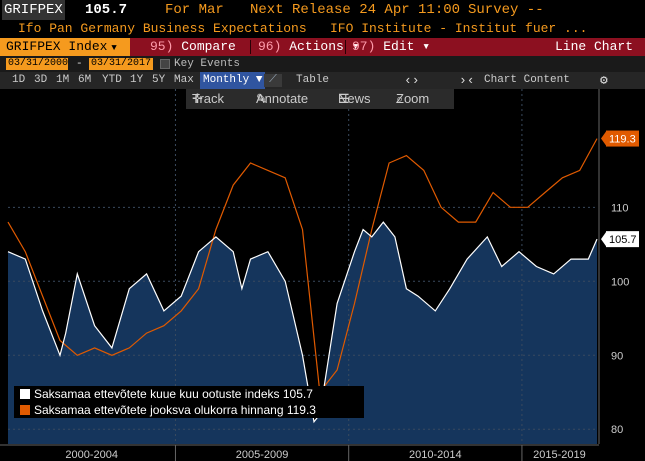 The height and width of the screenshot is (461, 645). Describe the element at coordinates (37, 64) in the screenshot. I see `start-date-field: 03/31/2000` at that location.